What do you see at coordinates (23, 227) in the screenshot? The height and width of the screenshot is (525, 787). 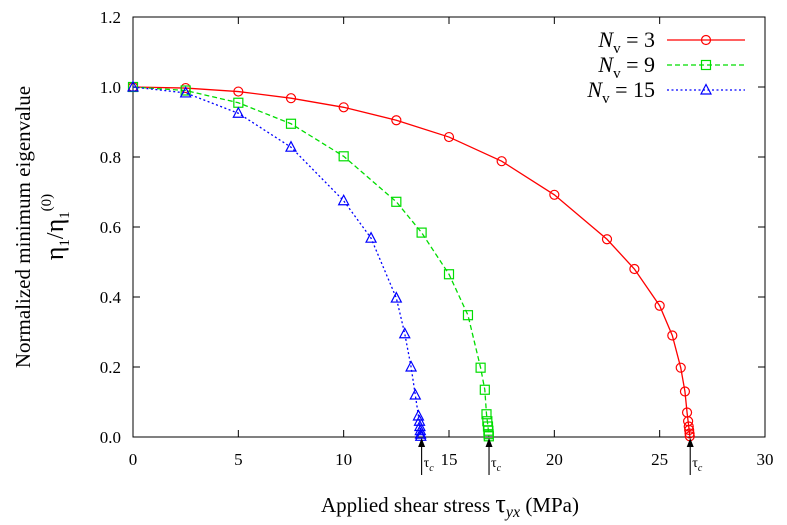 I see `y-axis-title: Normalized minimum eigenvalue` at bounding box center [23, 227].